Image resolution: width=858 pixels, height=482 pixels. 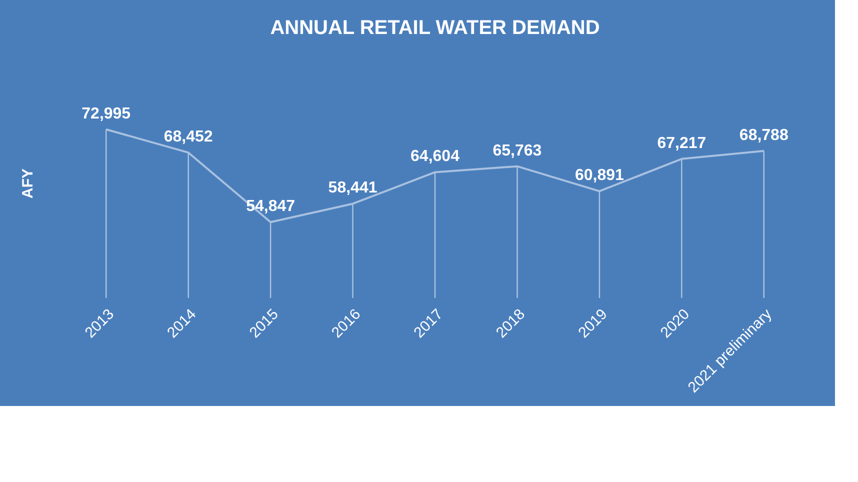 What do you see at coordinates (271, 207) in the screenshot?
I see `data-label: 54,847` at bounding box center [271, 207].